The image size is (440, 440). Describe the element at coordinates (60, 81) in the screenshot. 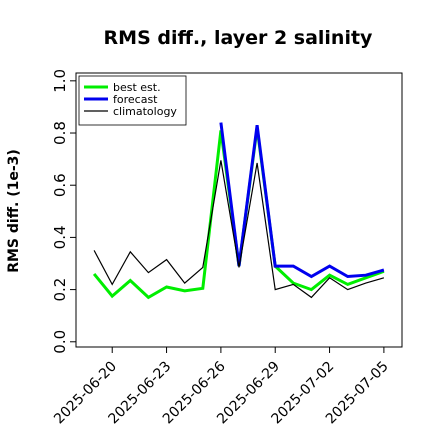

I see `y-tick-label-5: 1.0` at that location.